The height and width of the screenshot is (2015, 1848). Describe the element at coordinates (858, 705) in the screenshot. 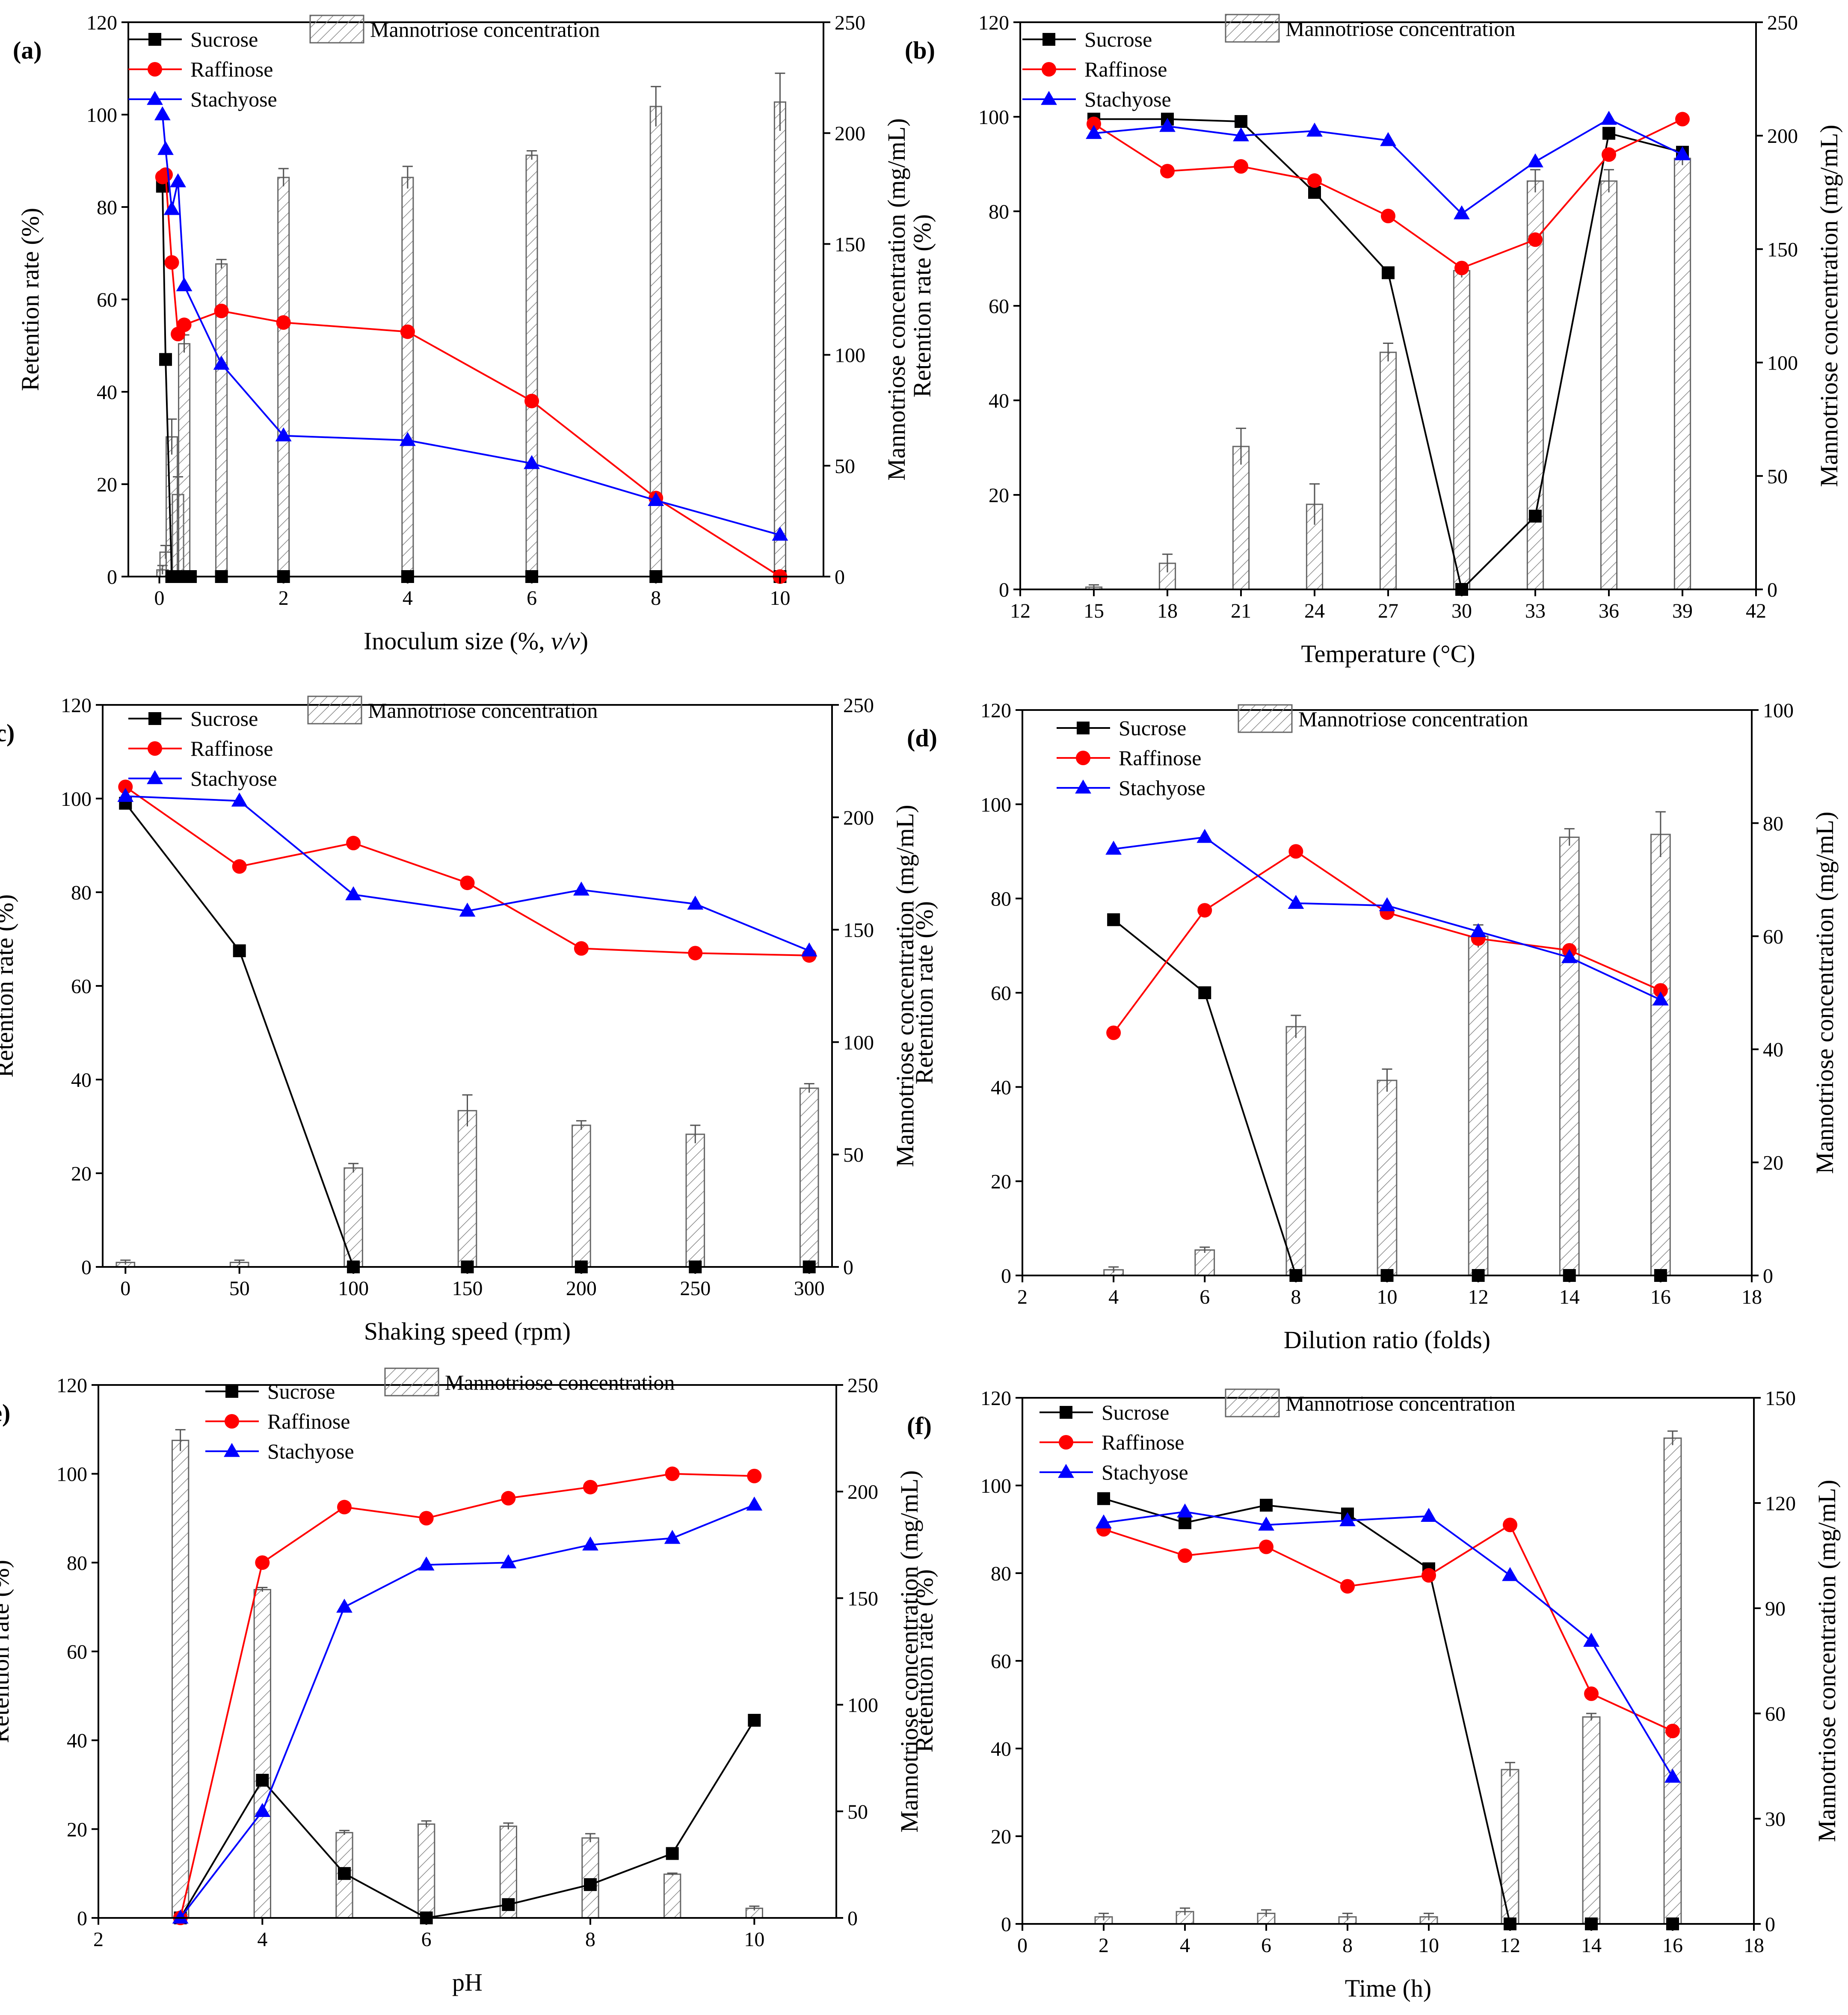

I see `y2-tick-label: 250` at that location.